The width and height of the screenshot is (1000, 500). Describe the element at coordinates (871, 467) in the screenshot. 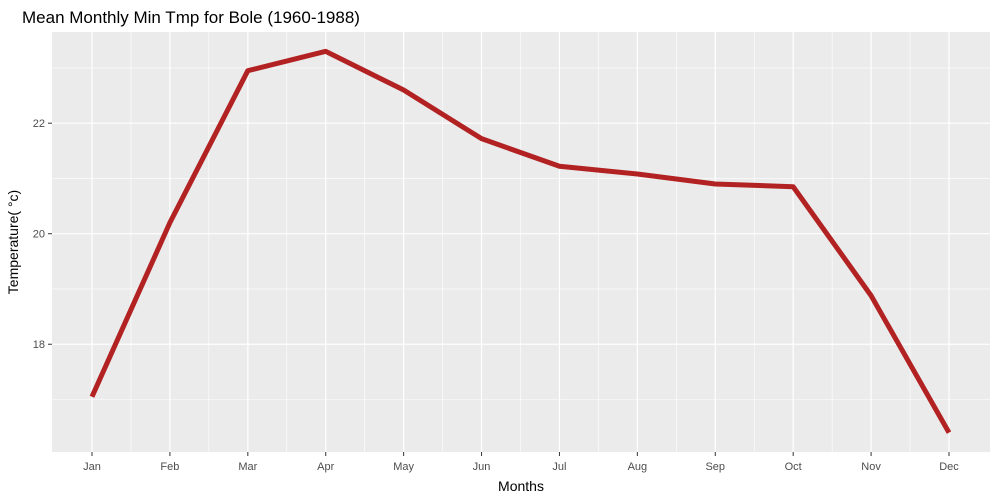

I see `x-tick-label: Nov` at that location.